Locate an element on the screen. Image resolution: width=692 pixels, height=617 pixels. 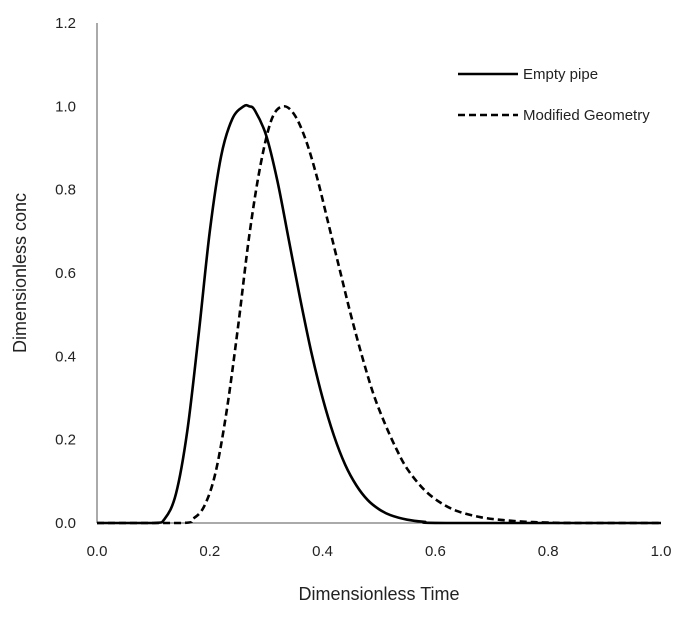
x-tick-label: 0.6 is located at coordinates (435, 551).